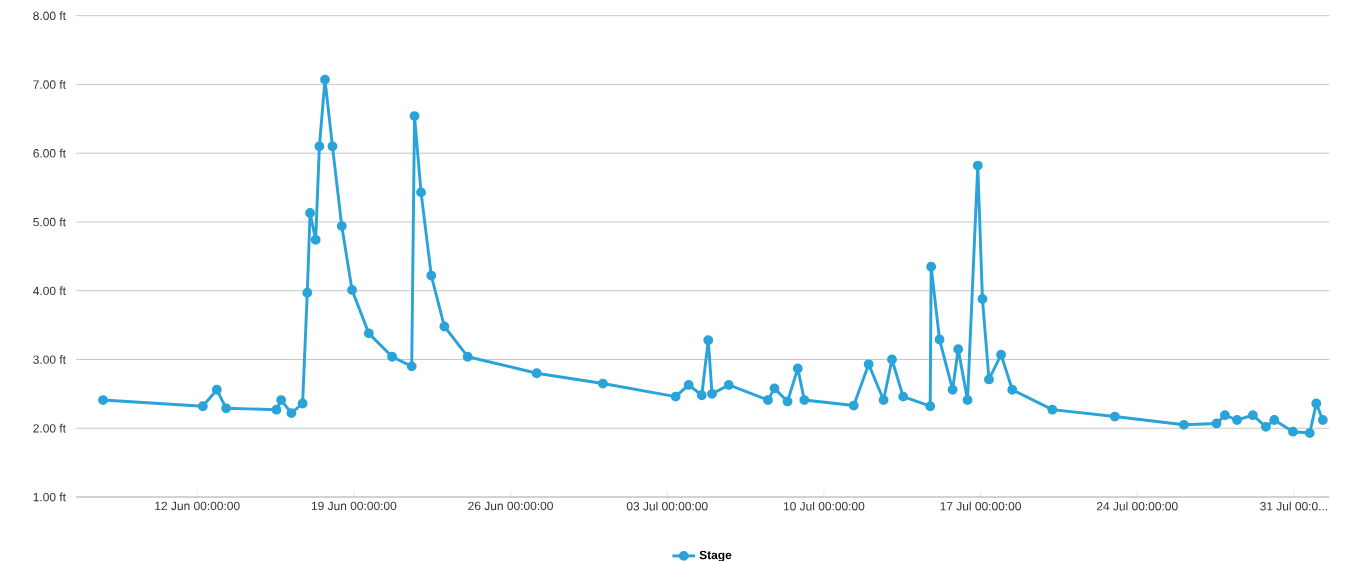 The width and height of the screenshot is (1348, 561). What do you see at coordinates (49, 84) in the screenshot?
I see `y-tick-label: 7.00 ft` at bounding box center [49, 84].